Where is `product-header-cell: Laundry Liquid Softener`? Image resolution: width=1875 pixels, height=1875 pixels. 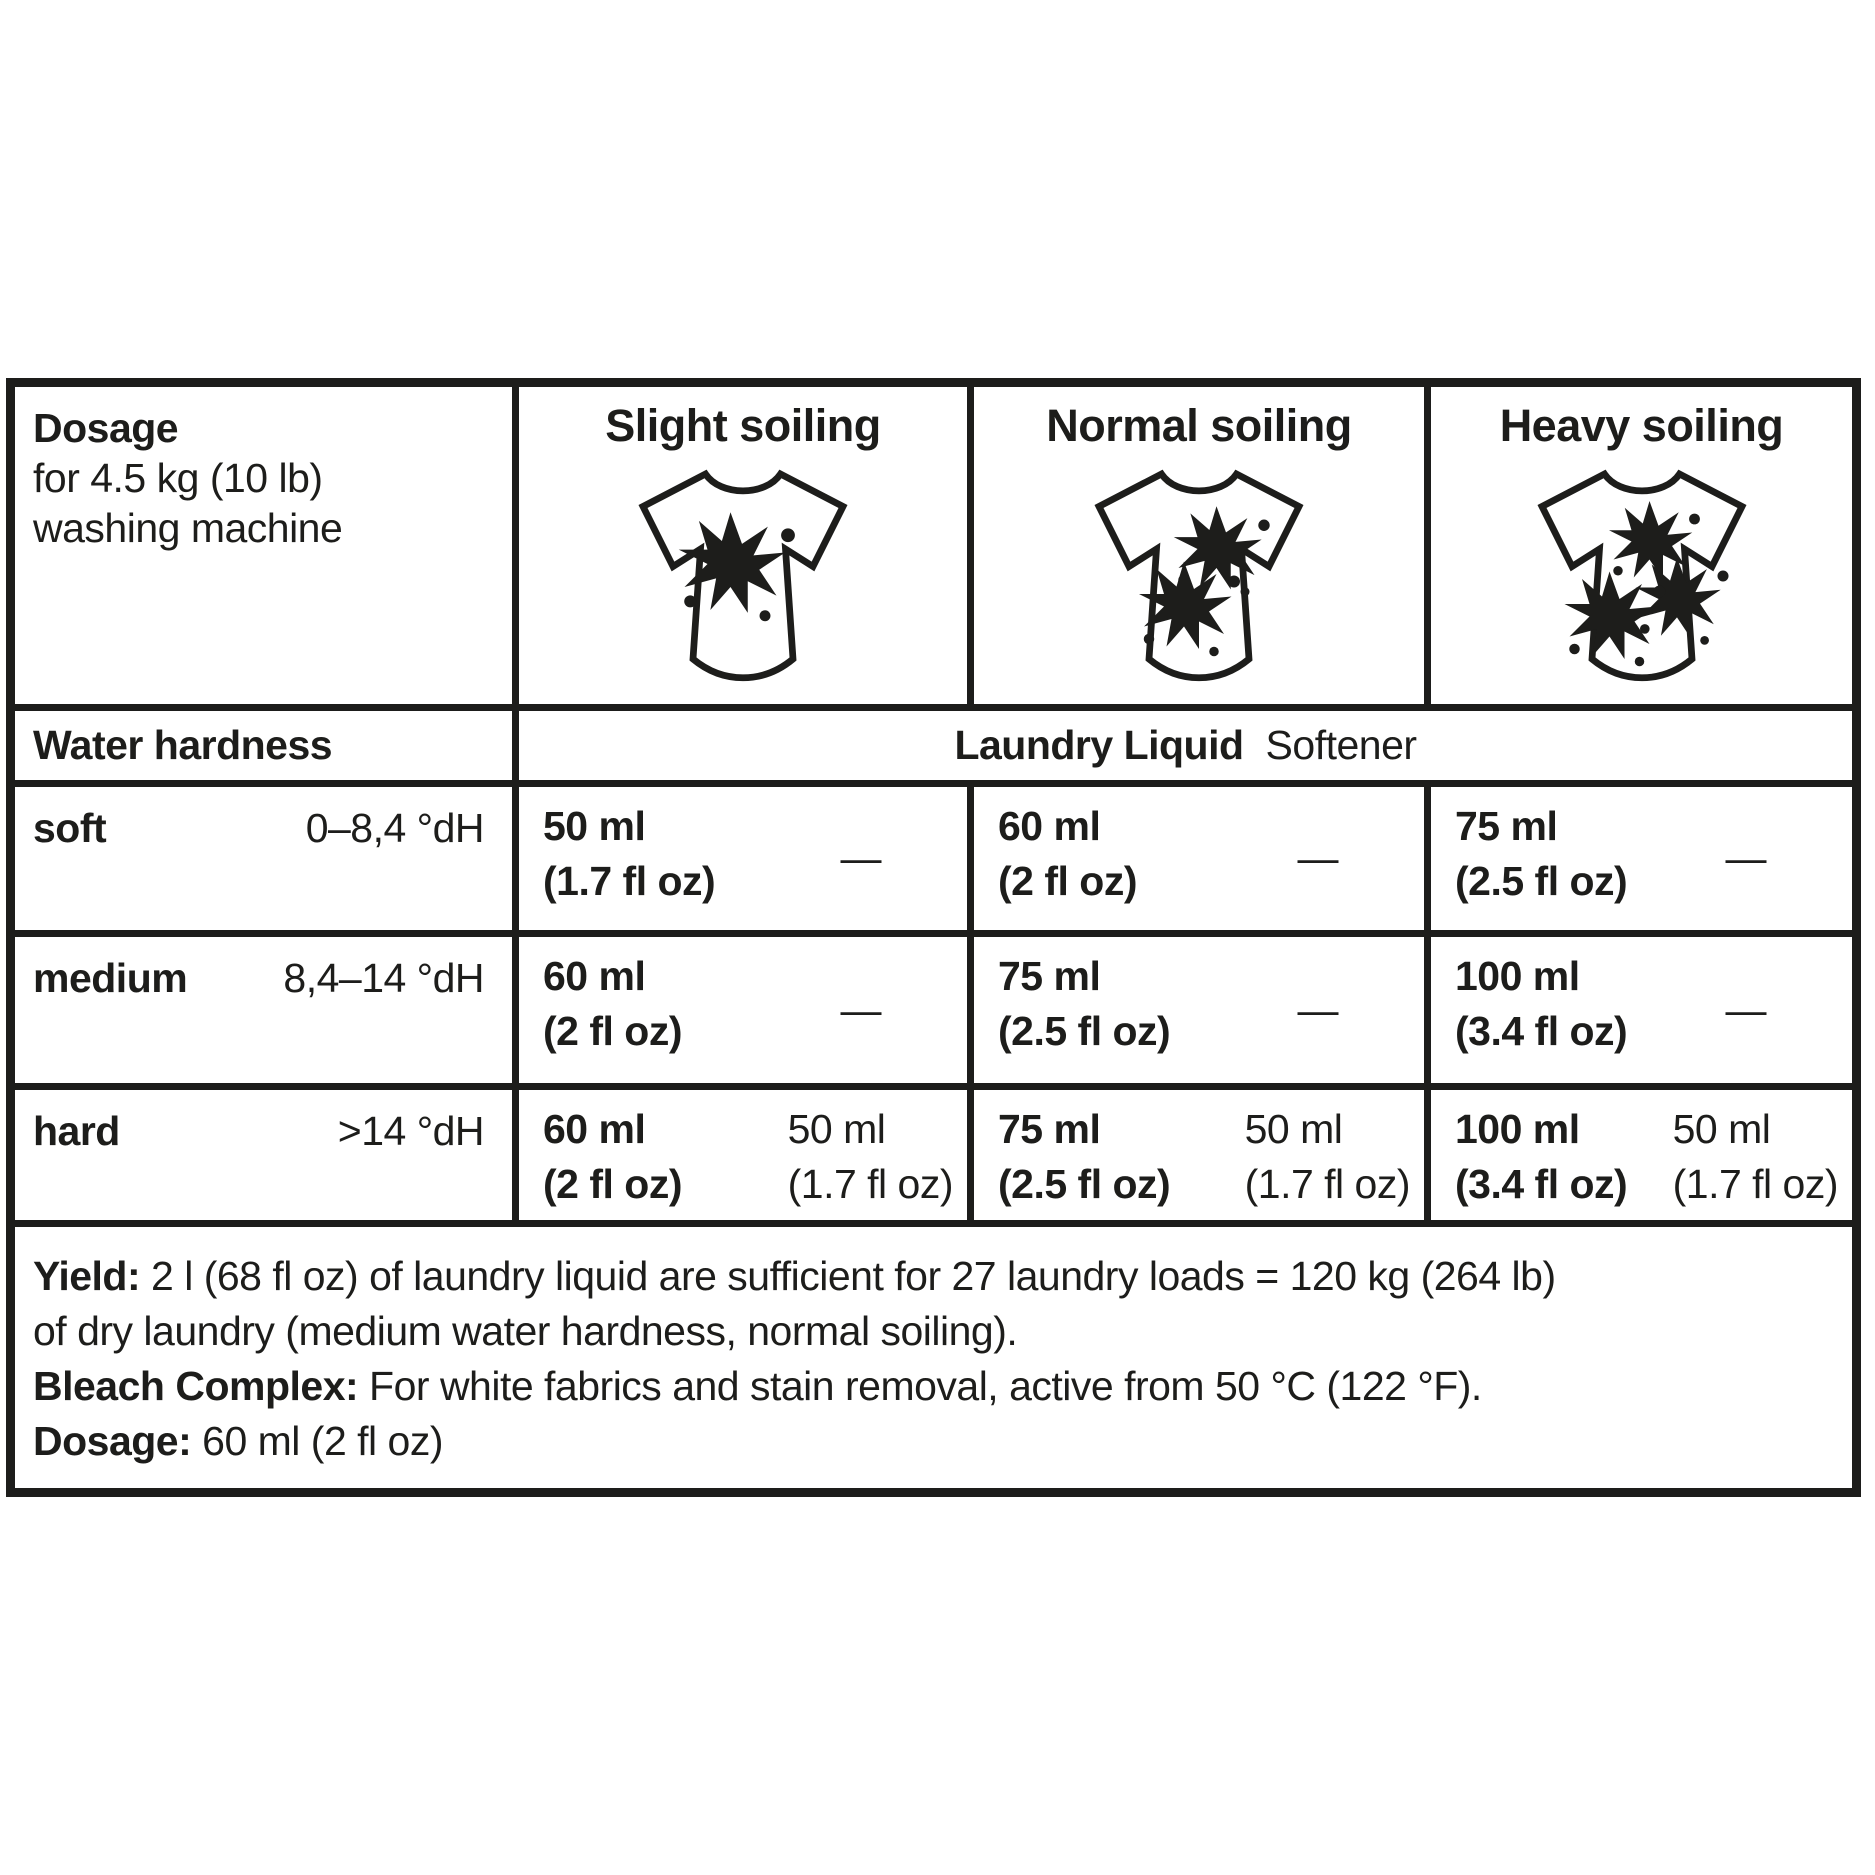
product-header-cell: Laundry Liquid Softener is located at coordinates (1185, 749).